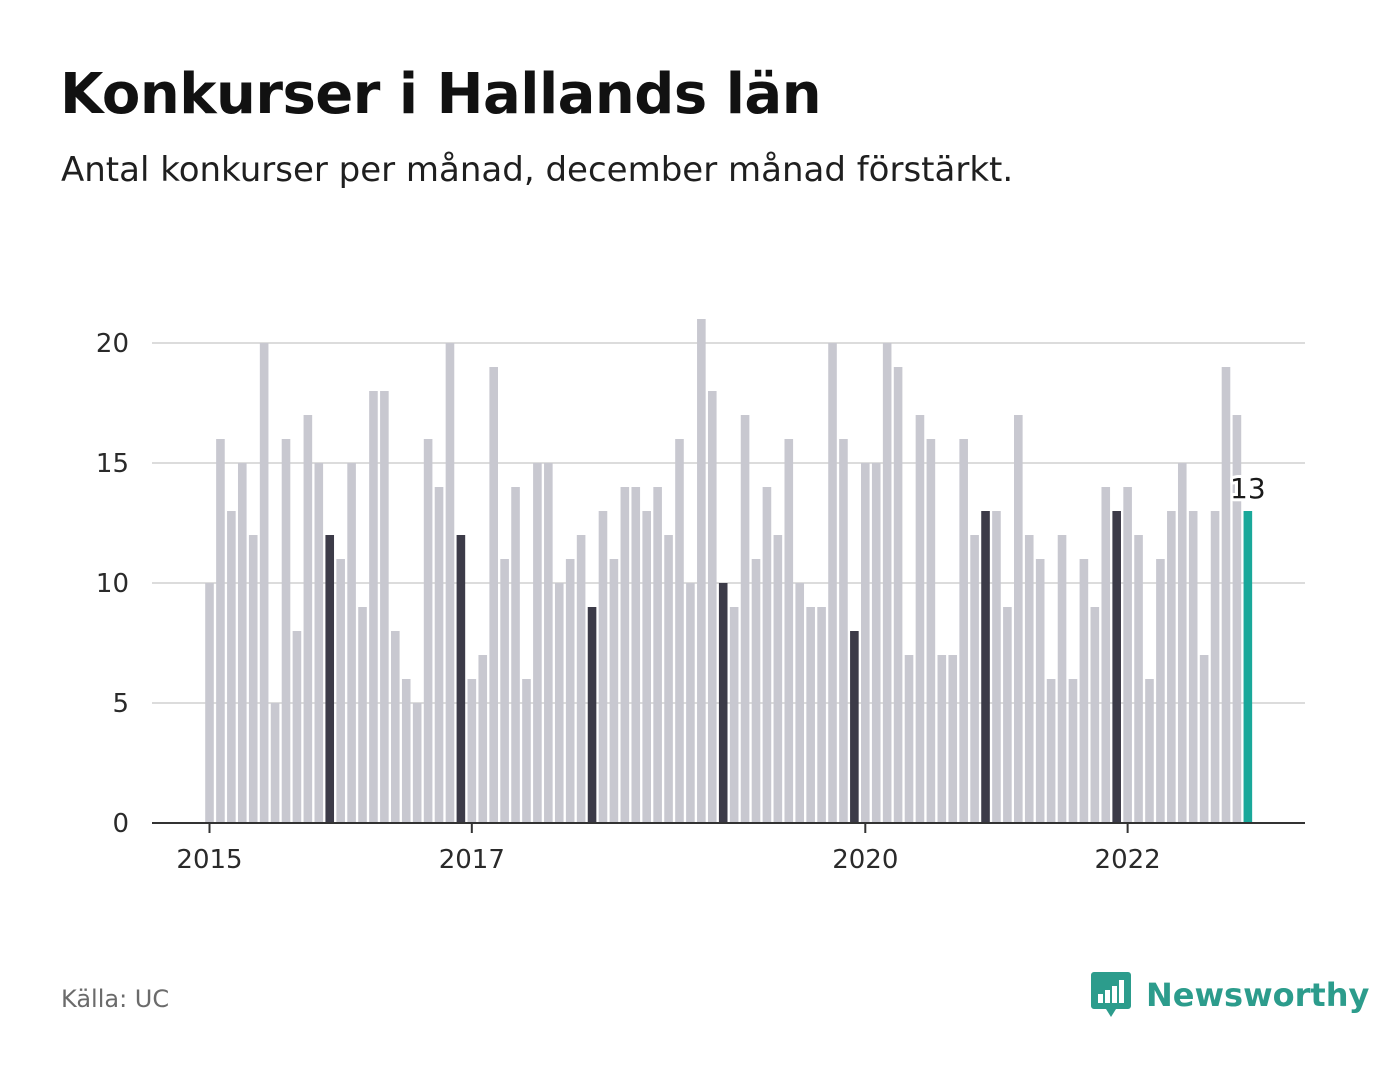 Image resolution: width=1400 pixels, height=1080 pixels. What do you see at coordinates (115, 999) in the screenshot?
I see `source-note: Källa: UC` at bounding box center [115, 999].